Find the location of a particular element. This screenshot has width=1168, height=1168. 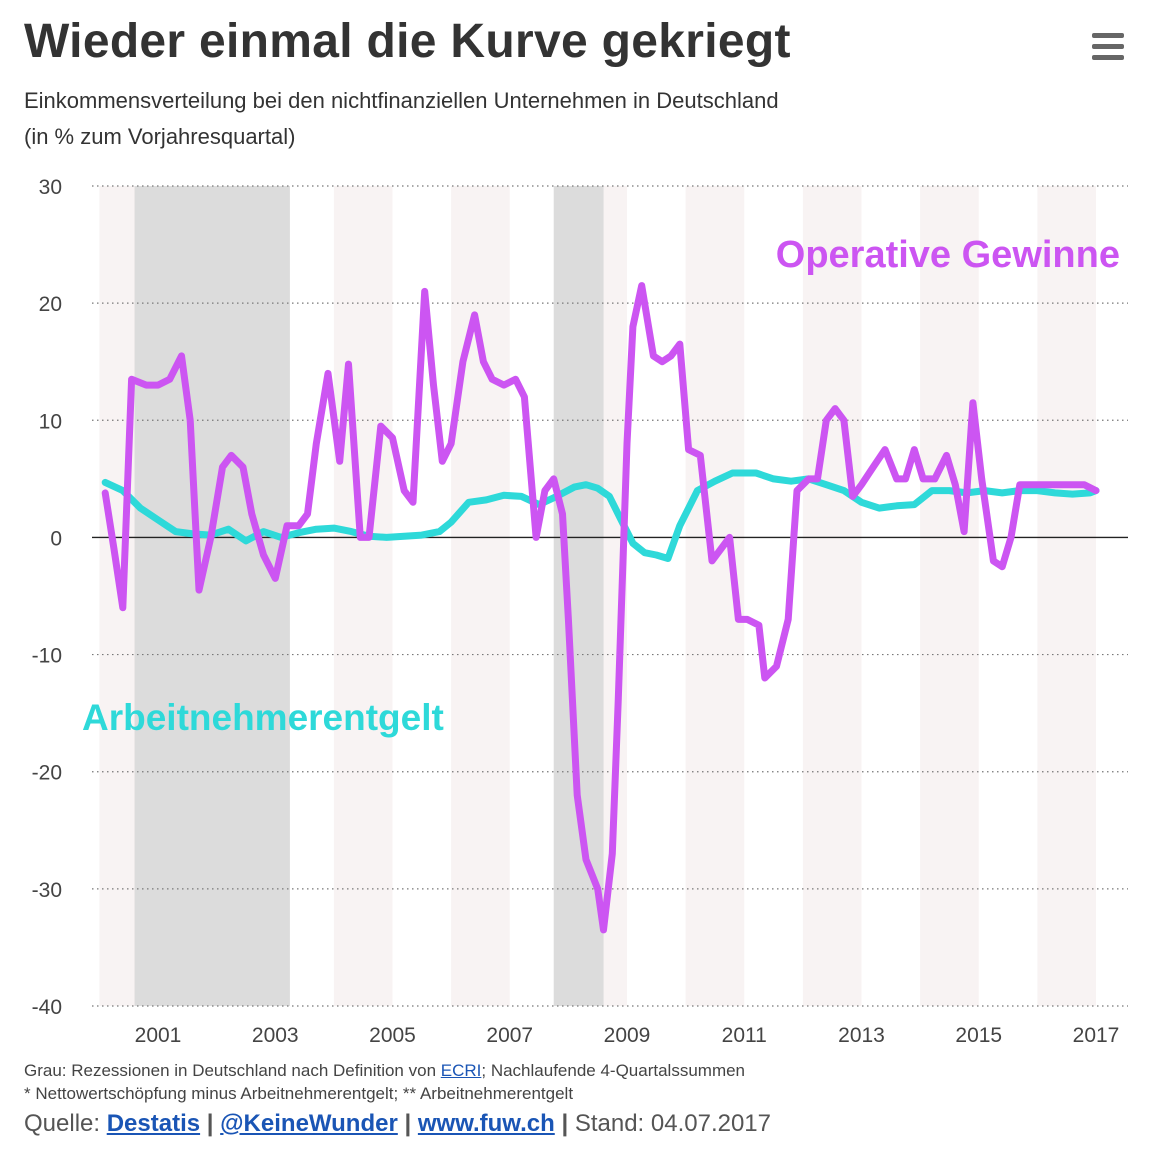

hamburger-menu-icon is located at coordinates (1108, 48).